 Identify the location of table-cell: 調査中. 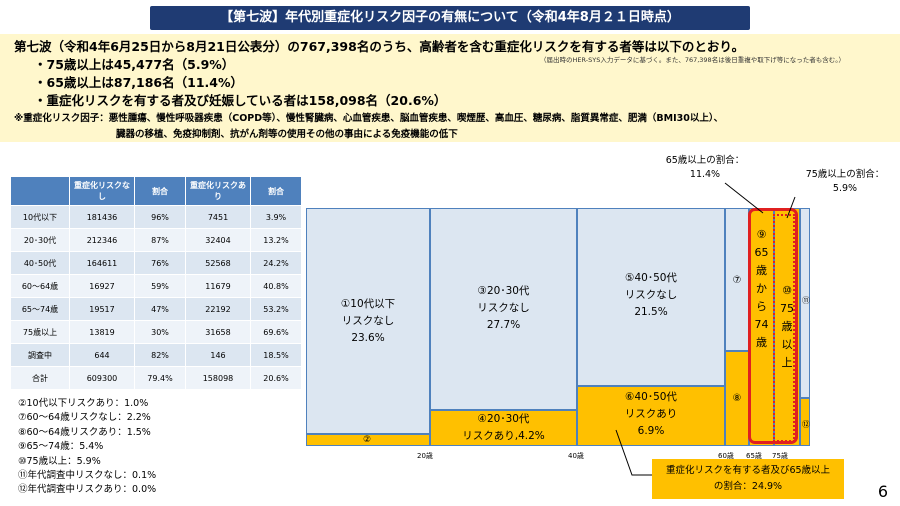
(40, 355).